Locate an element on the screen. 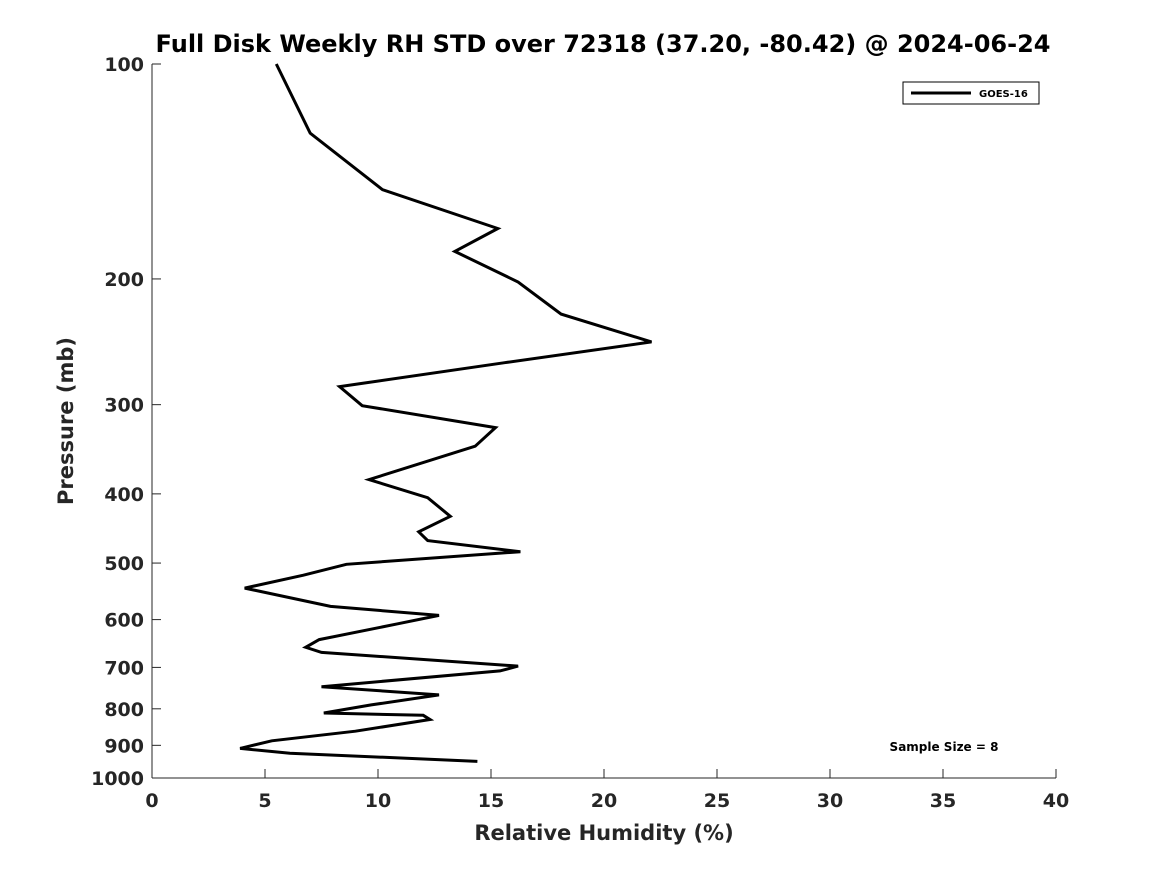  y-tick-label: 600 is located at coordinates (124, 621).